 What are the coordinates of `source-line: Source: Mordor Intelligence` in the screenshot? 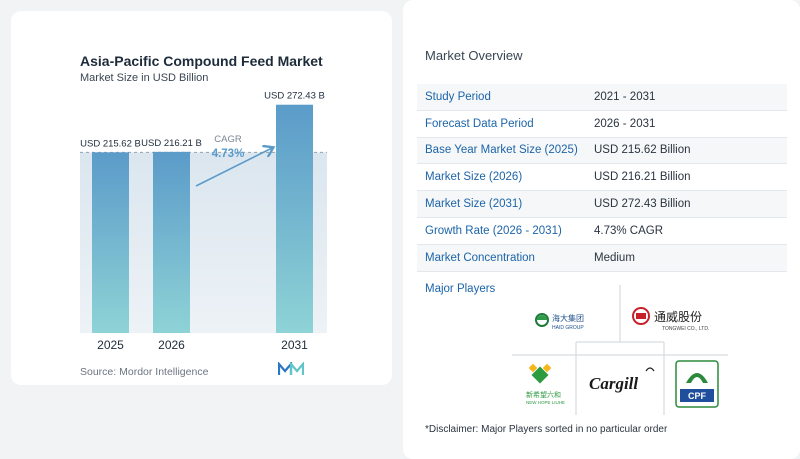 It's located at (144, 372).